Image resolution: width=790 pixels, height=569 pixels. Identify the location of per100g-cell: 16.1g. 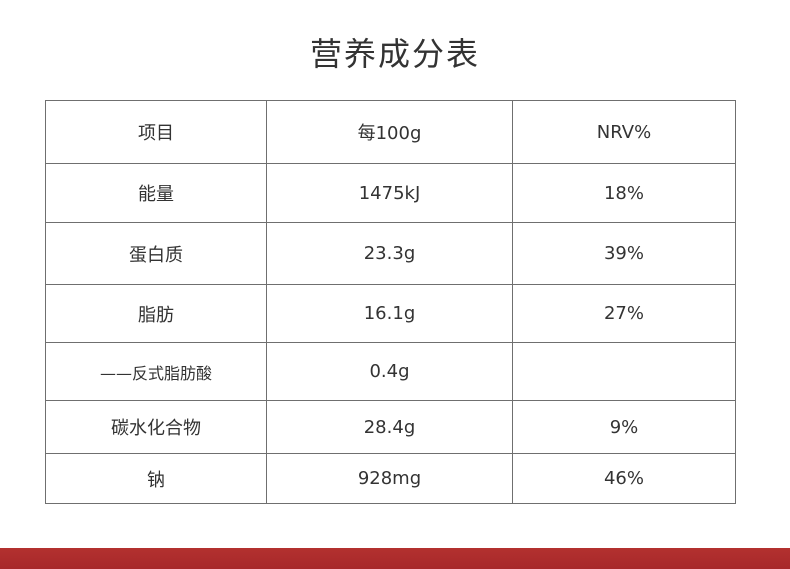
(389, 313).